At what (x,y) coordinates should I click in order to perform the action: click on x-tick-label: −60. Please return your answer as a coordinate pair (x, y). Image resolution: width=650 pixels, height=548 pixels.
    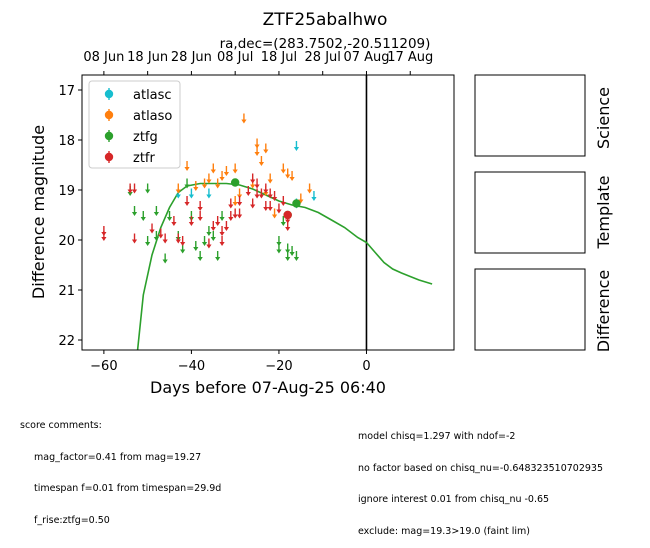
    Looking at the image, I should click on (103, 366).